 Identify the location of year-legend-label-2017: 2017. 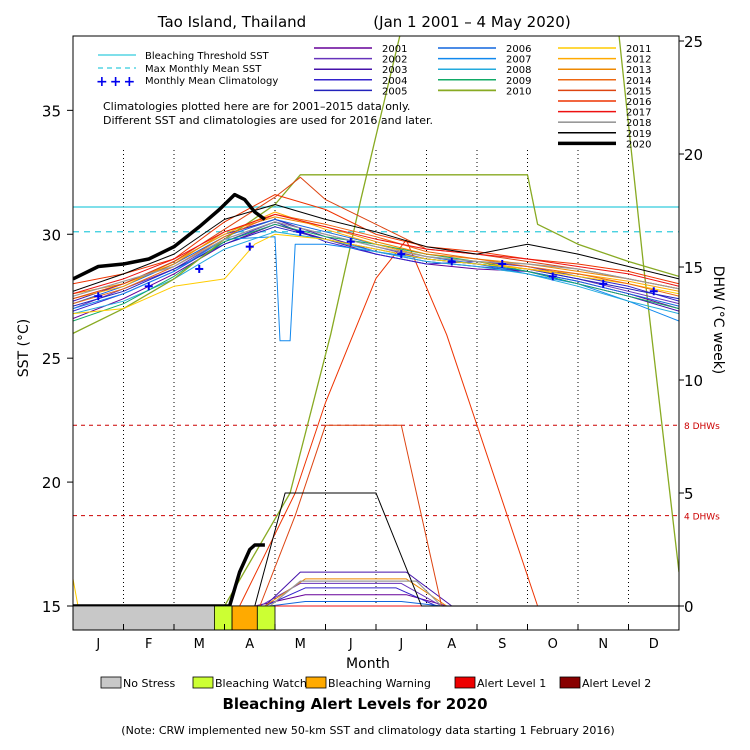
(638, 113).